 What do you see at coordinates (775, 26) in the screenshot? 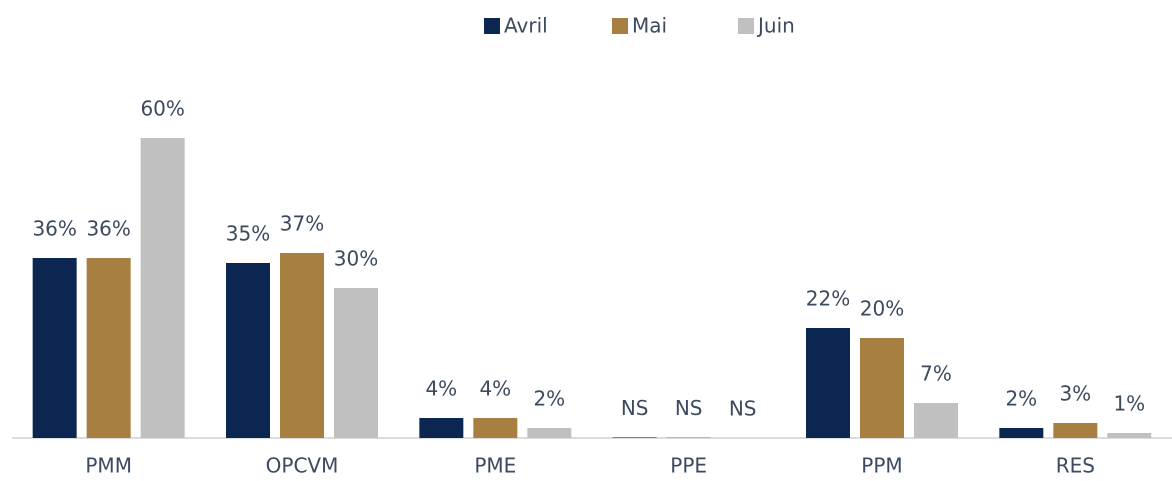
I see `legend-label: Juin` at bounding box center [775, 26].